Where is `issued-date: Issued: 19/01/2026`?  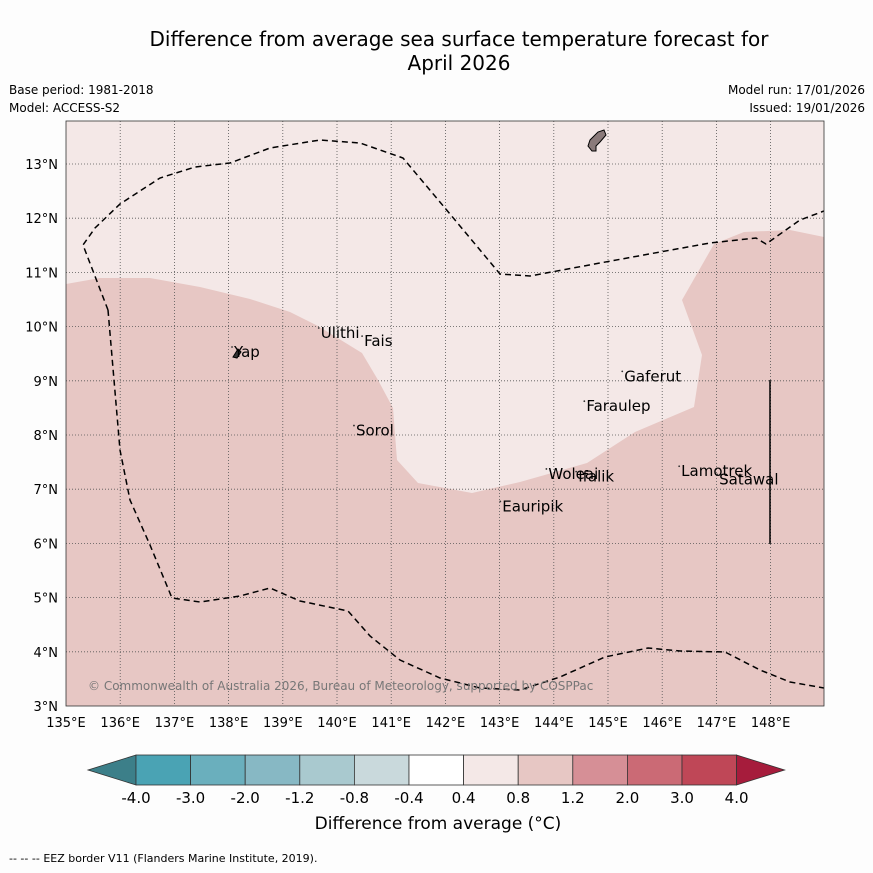 issued-date: Issued: 19/01/2026 is located at coordinates (807, 108).